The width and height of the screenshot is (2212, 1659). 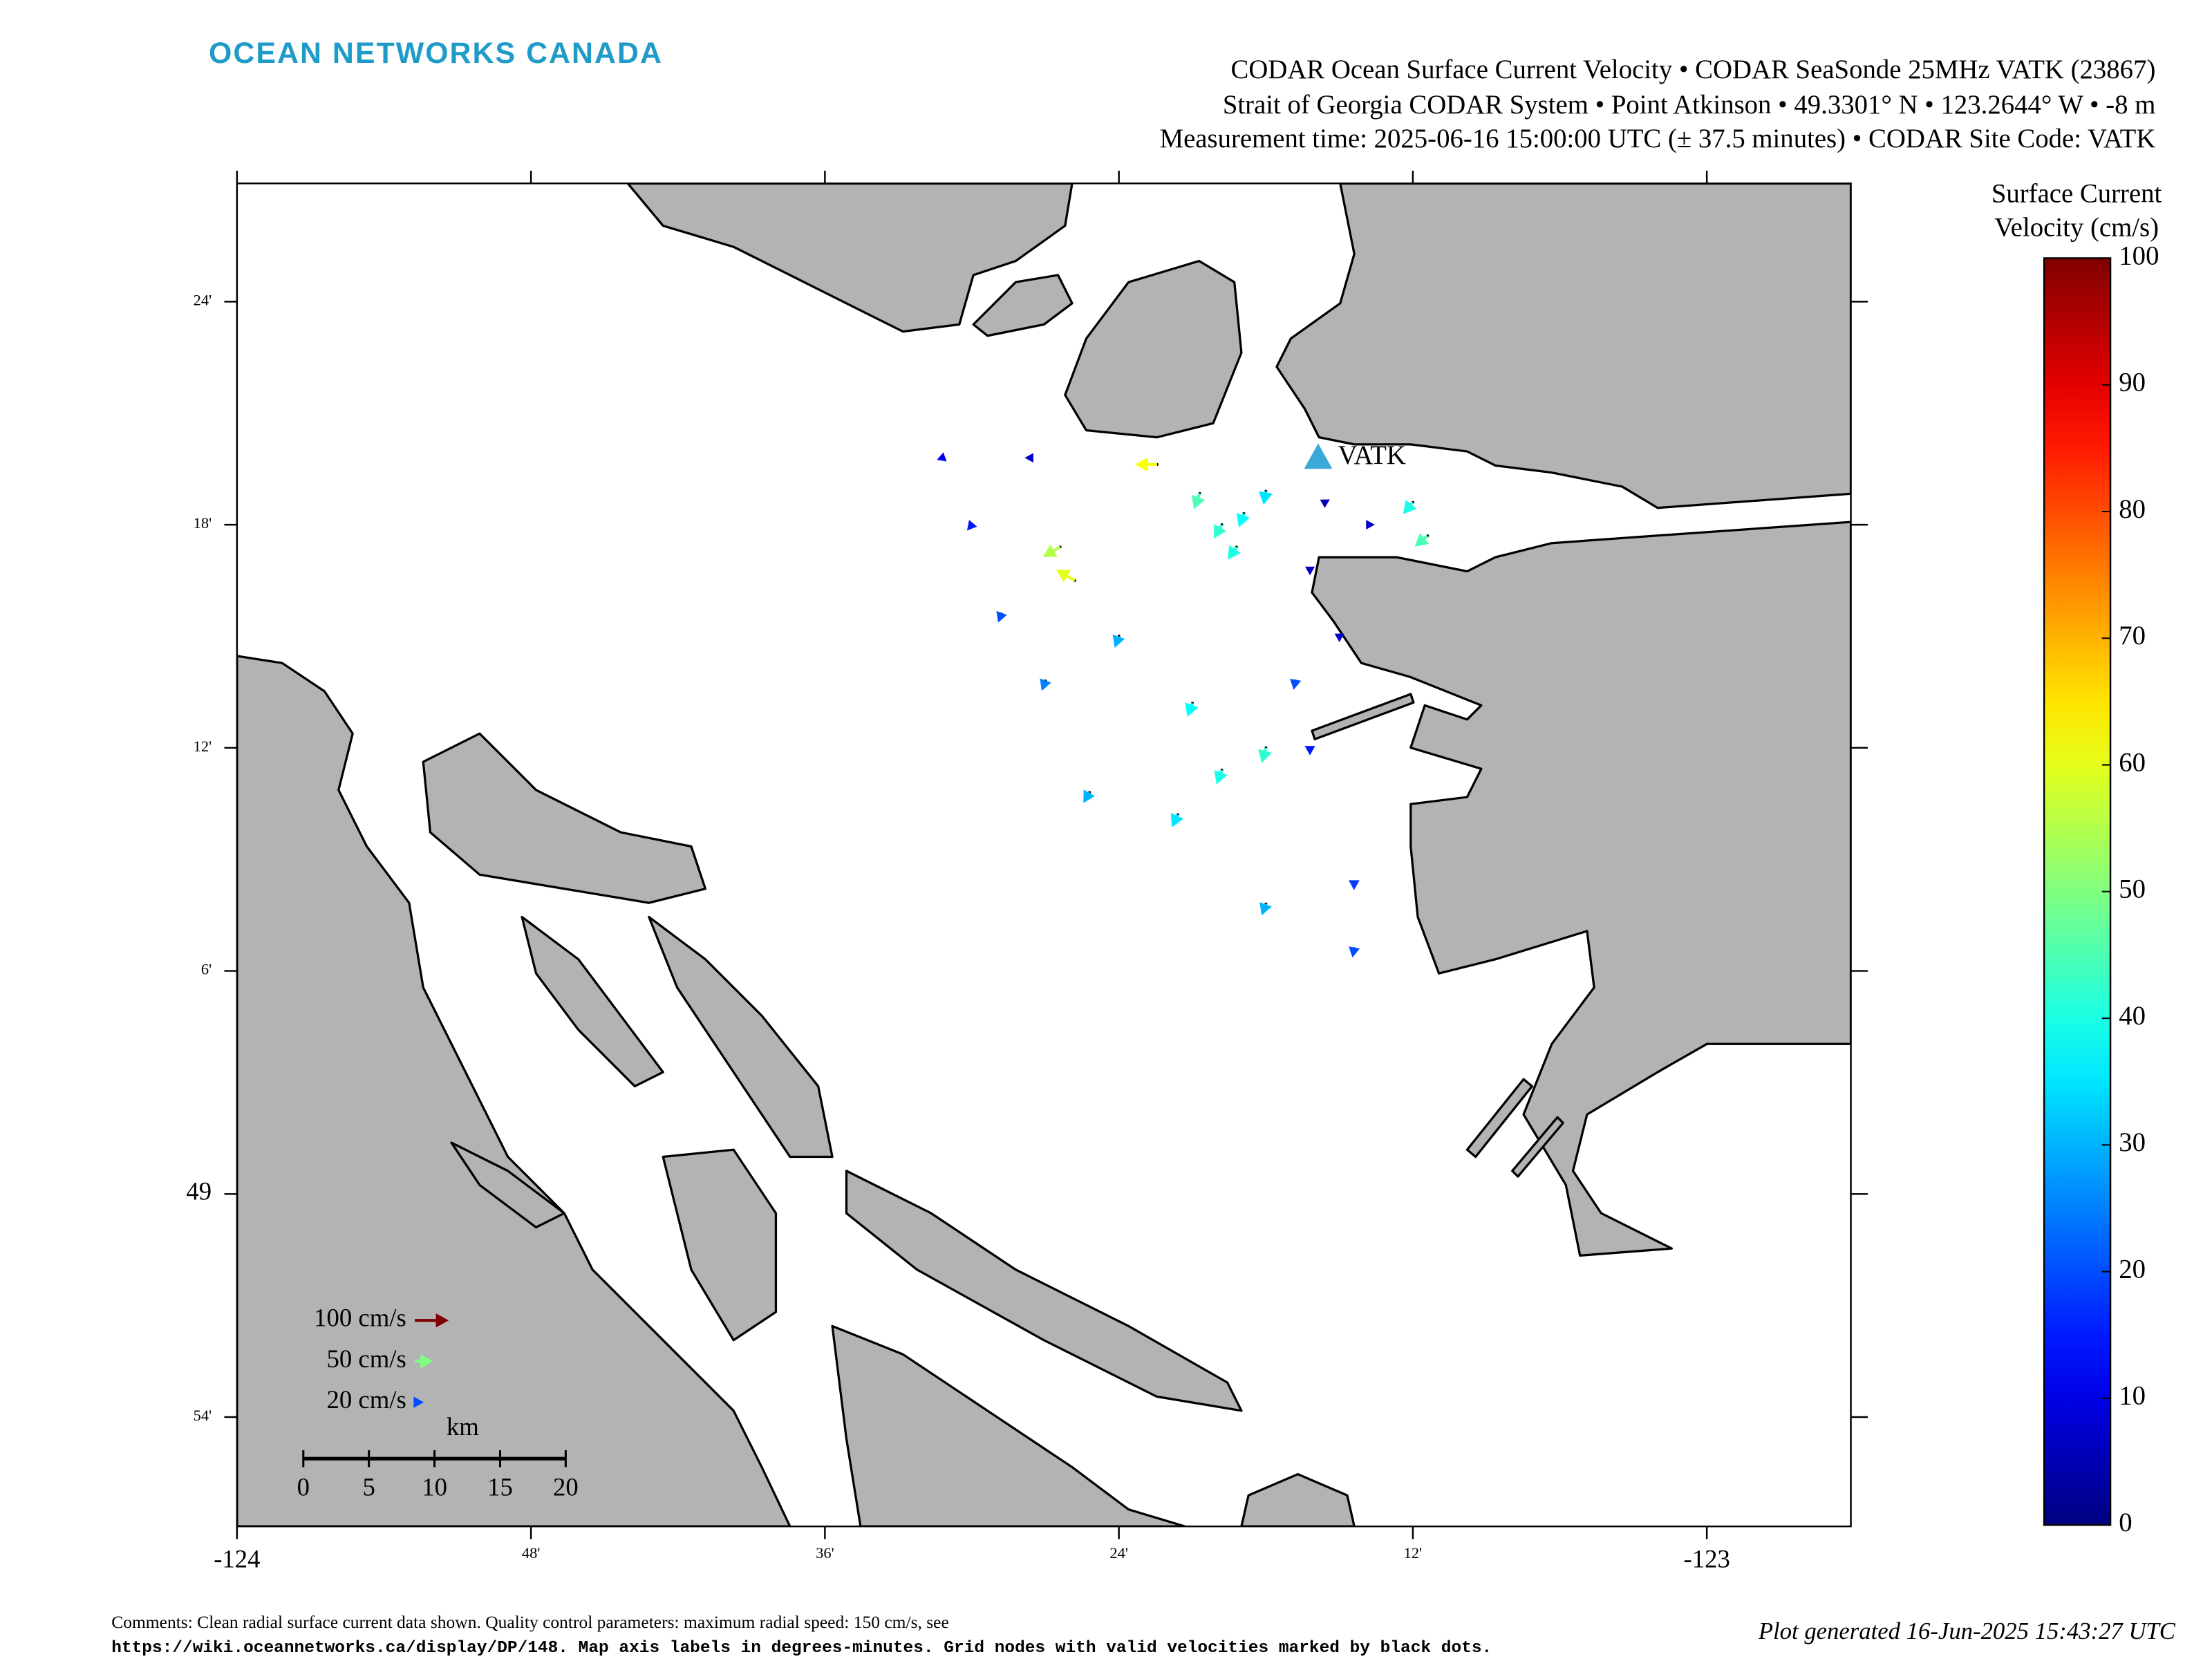 I want to click on scale-tick-label: 0, so click(x=303, y=1487).